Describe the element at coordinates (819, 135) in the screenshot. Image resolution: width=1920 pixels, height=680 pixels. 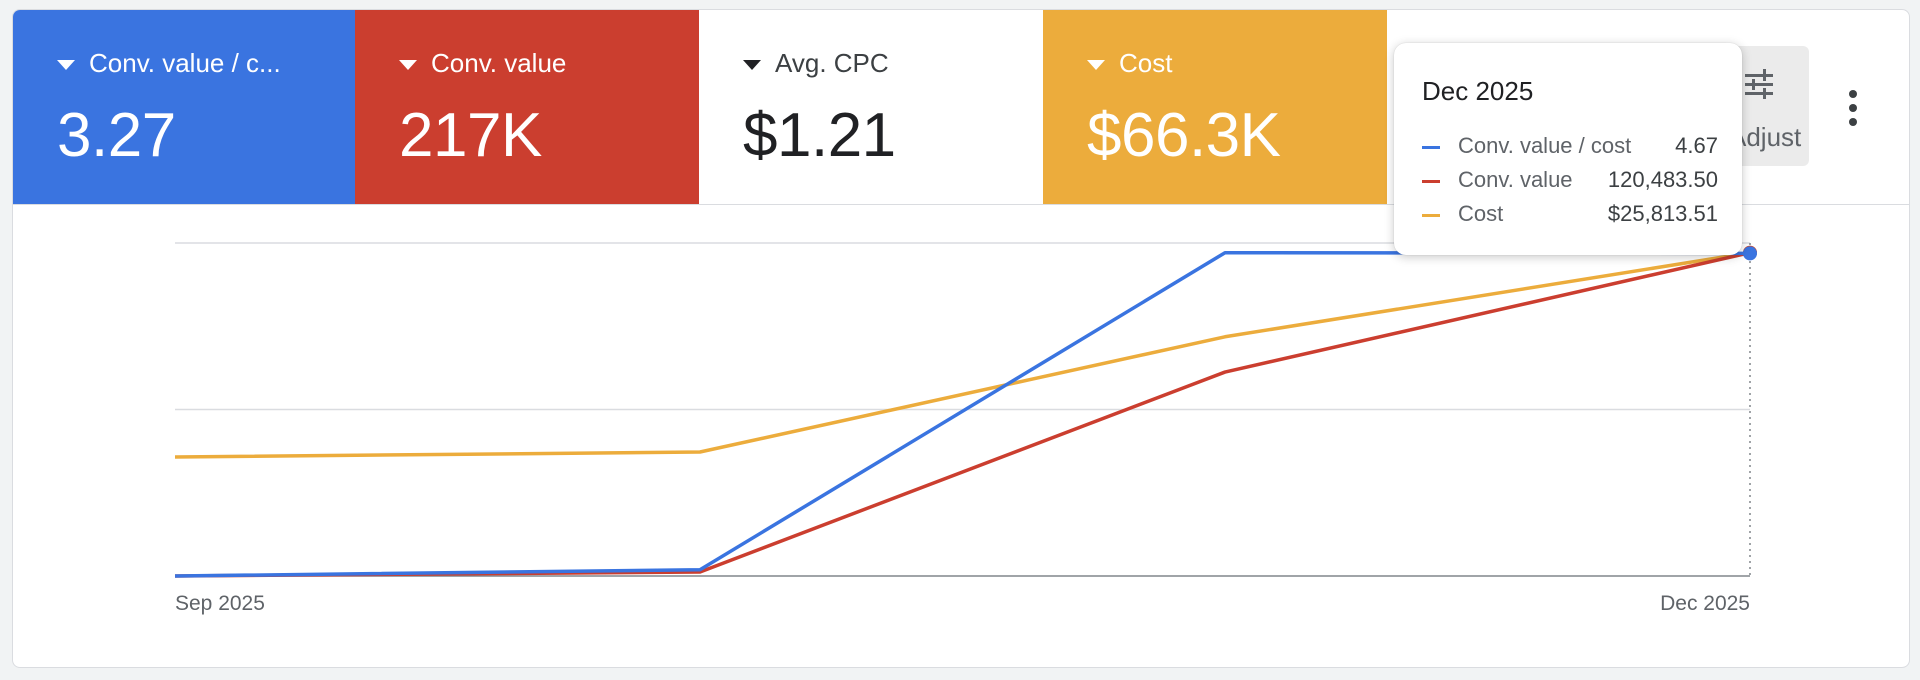
I see `metric-value: $1.21` at that location.